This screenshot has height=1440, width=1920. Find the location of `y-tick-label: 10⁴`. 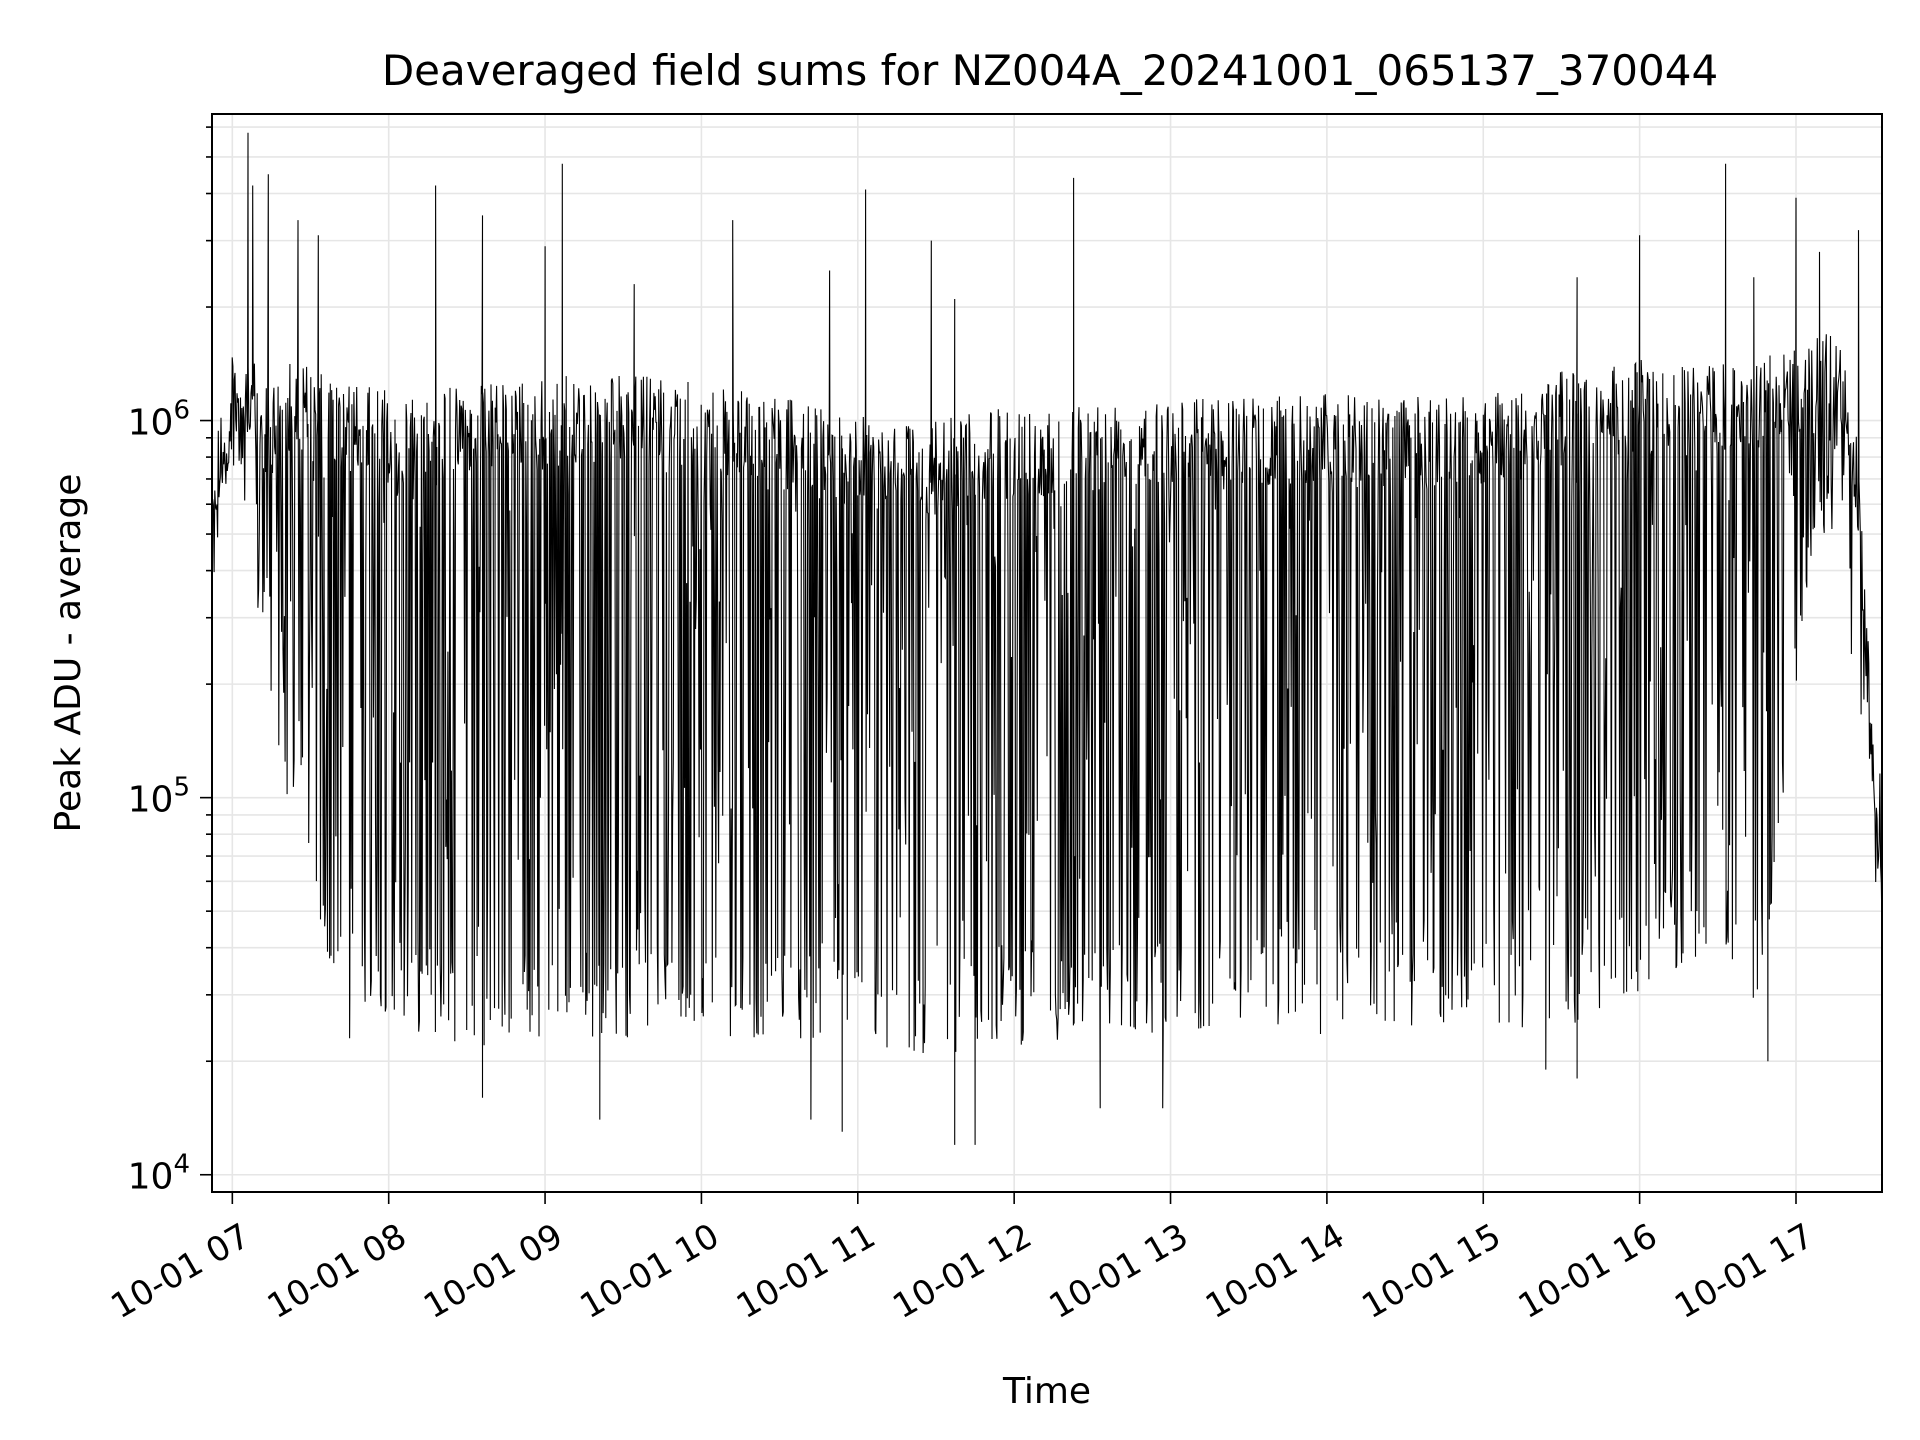

y-tick-label: 10⁴ is located at coordinates (159, 1174).